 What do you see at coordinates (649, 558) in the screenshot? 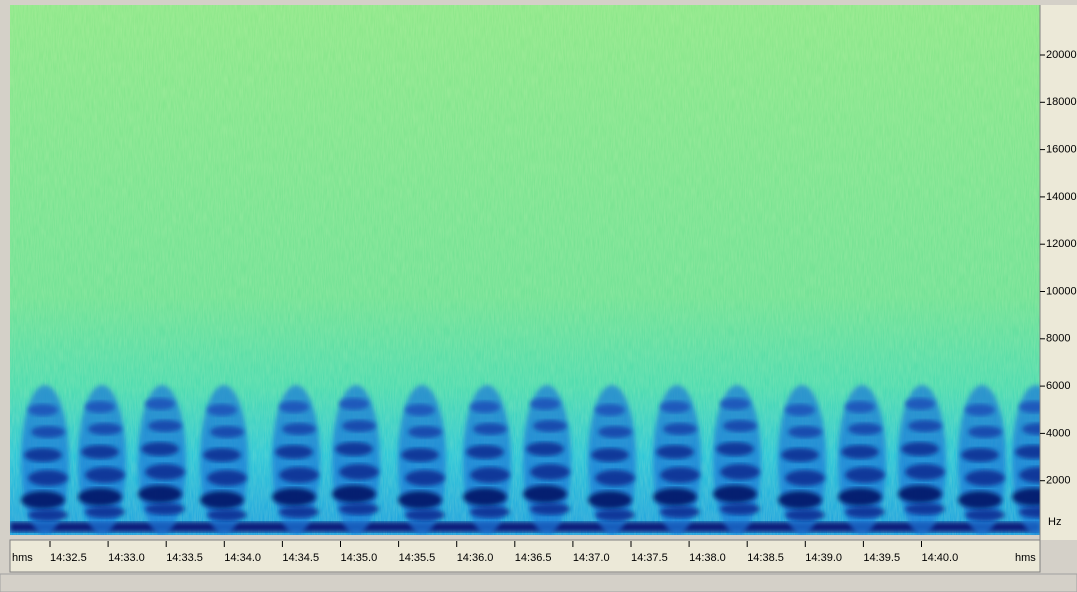
I see `time-label: 14:37.5` at bounding box center [649, 558].